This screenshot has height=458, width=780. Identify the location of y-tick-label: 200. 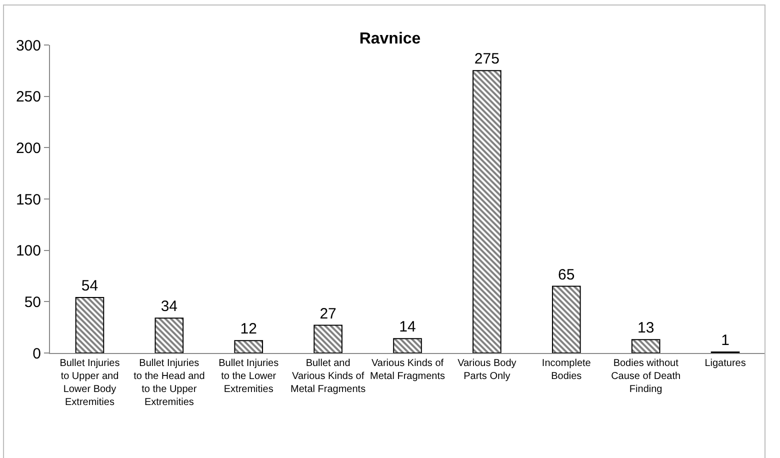
(28, 148).